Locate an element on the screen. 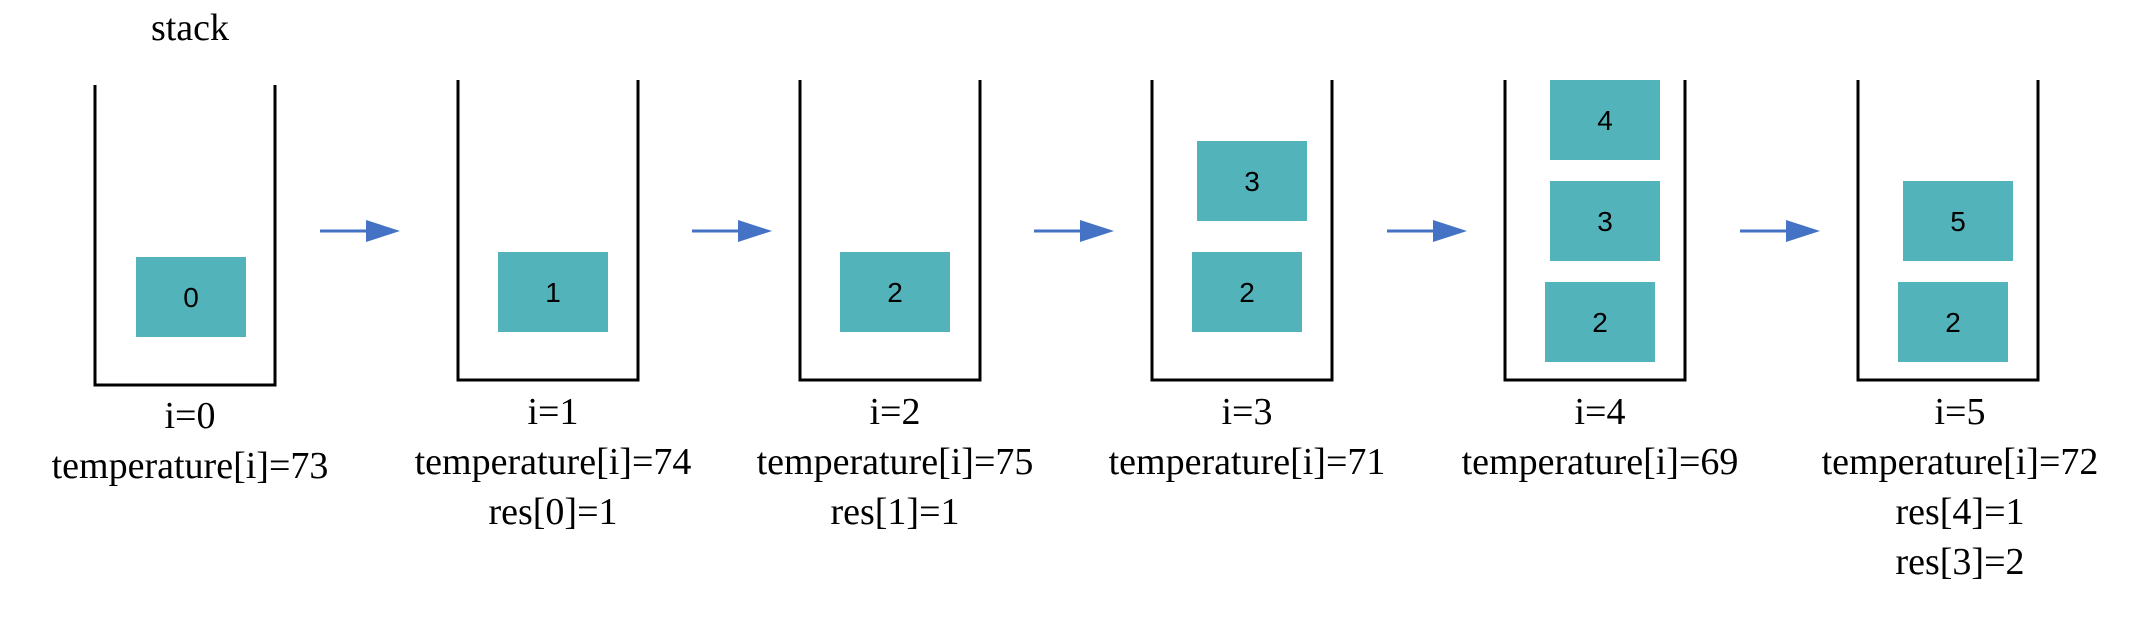  step-2: 2 i=2 temperature[i]=75 res[1]=1 is located at coordinates (895, 306).